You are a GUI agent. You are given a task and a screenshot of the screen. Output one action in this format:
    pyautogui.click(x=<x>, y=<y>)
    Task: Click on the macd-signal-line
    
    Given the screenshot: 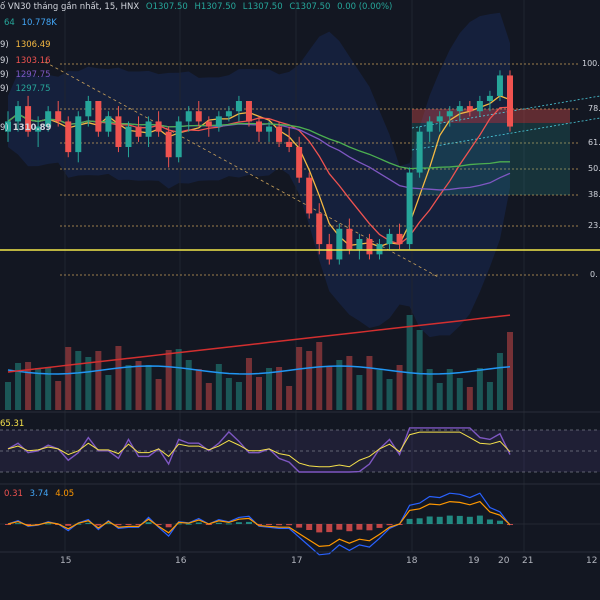 What is the action you would take?
    pyautogui.click(x=259, y=524)
    